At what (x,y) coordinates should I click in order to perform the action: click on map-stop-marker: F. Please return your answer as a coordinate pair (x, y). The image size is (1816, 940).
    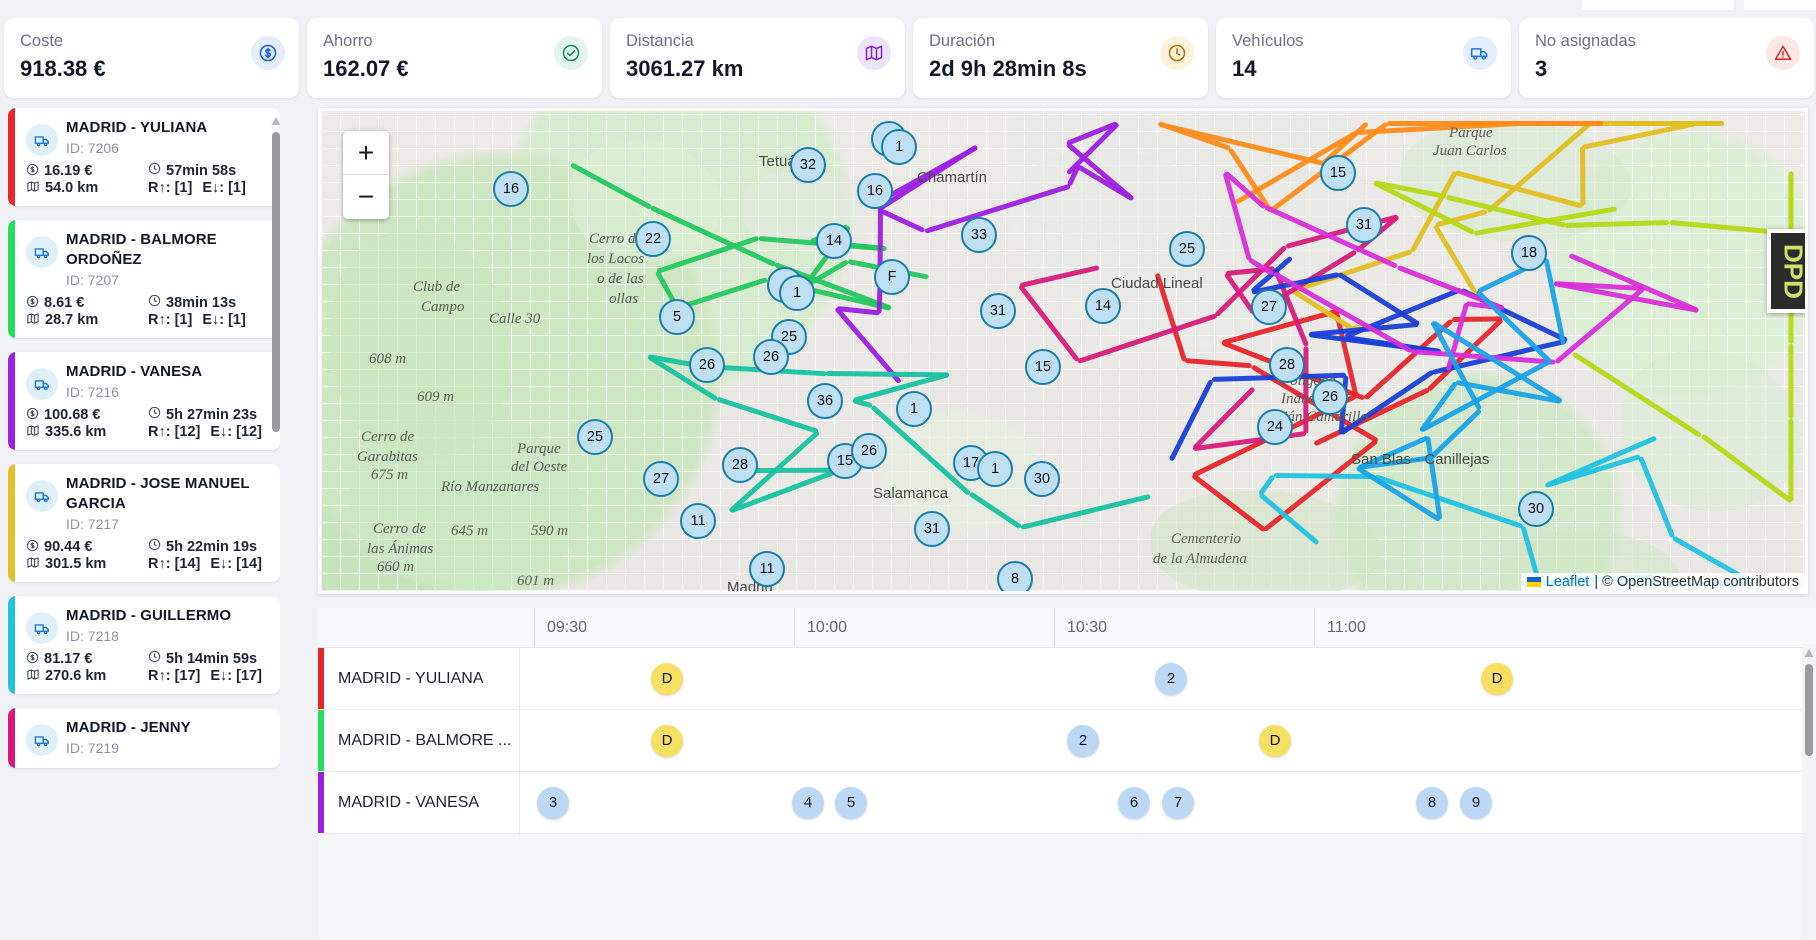
    Looking at the image, I should click on (892, 277).